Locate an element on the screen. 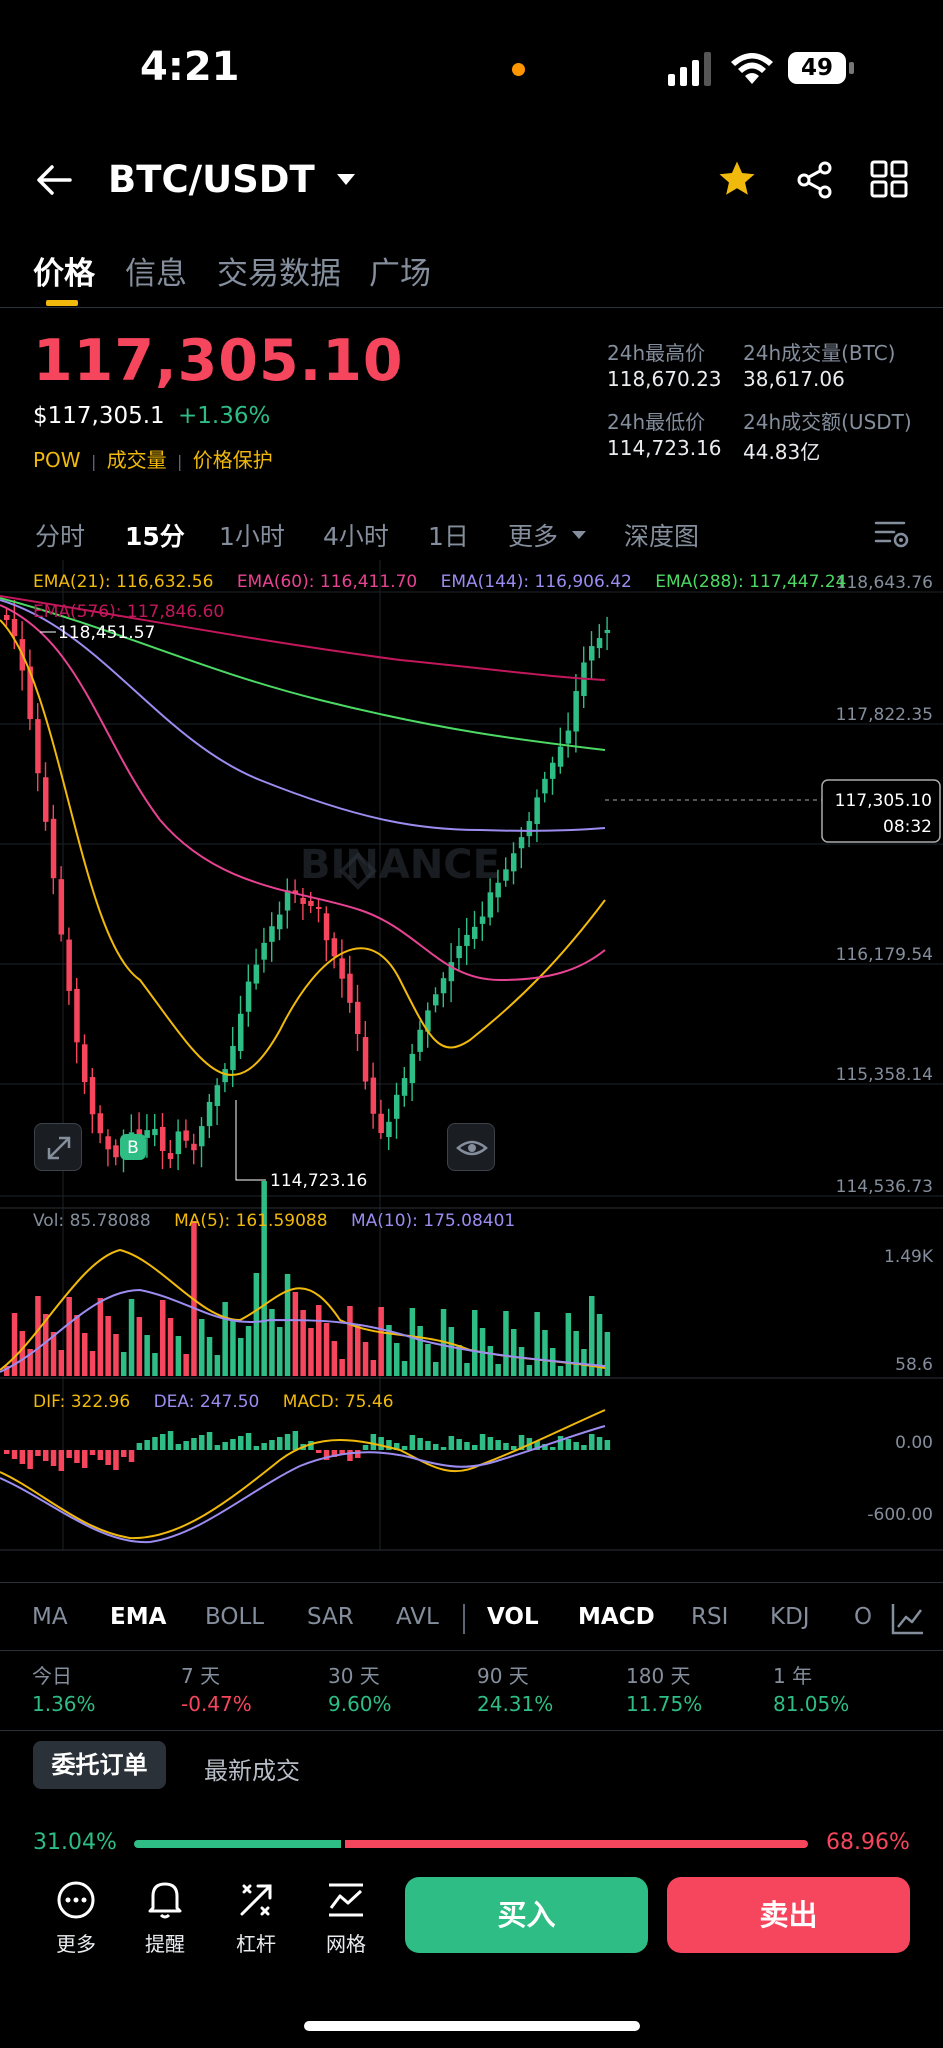 The width and height of the screenshot is (943, 2048). low-label: 24h最低价 is located at coordinates (656, 422).